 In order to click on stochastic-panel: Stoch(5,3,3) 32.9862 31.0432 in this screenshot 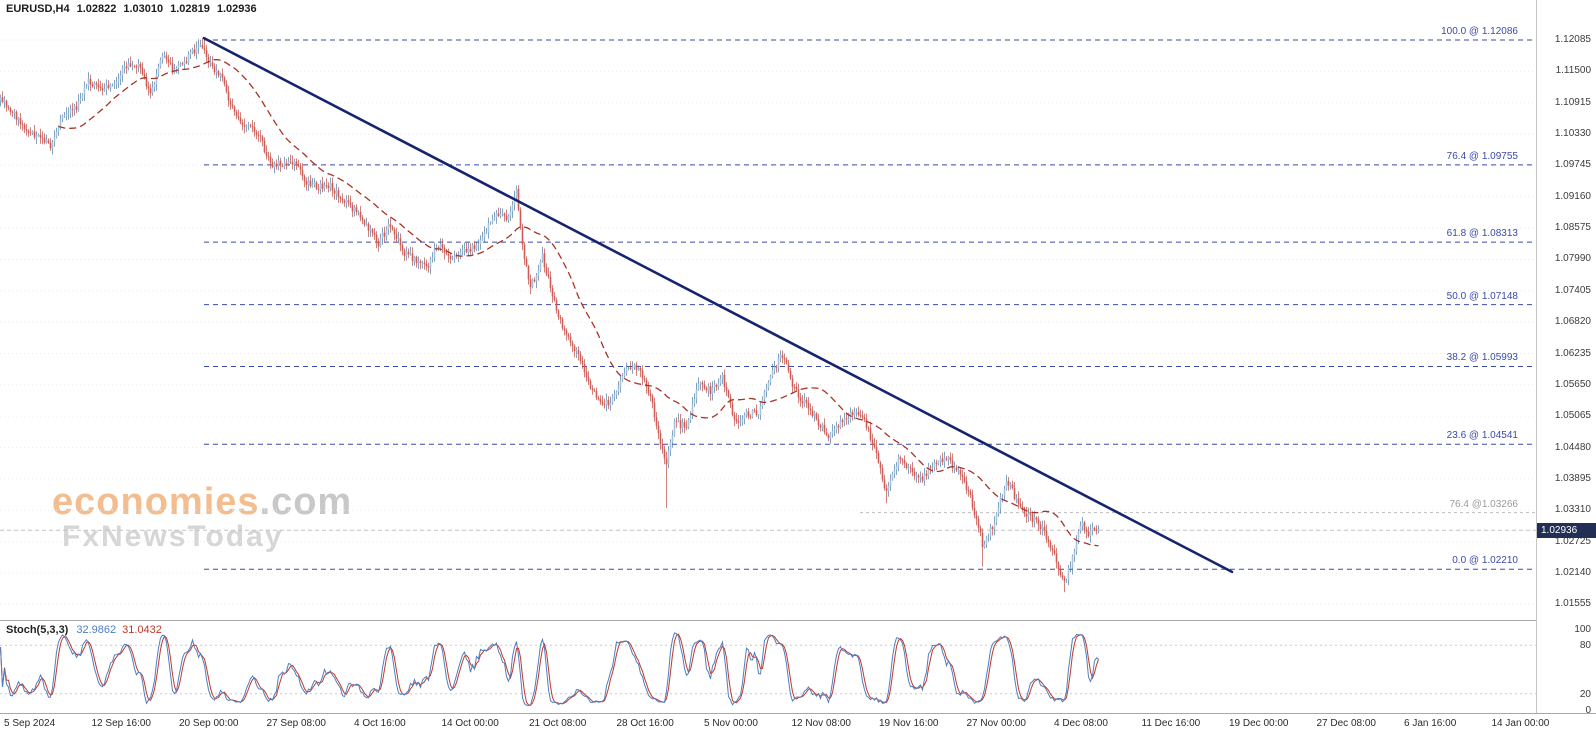, I will do `click(768, 667)`.